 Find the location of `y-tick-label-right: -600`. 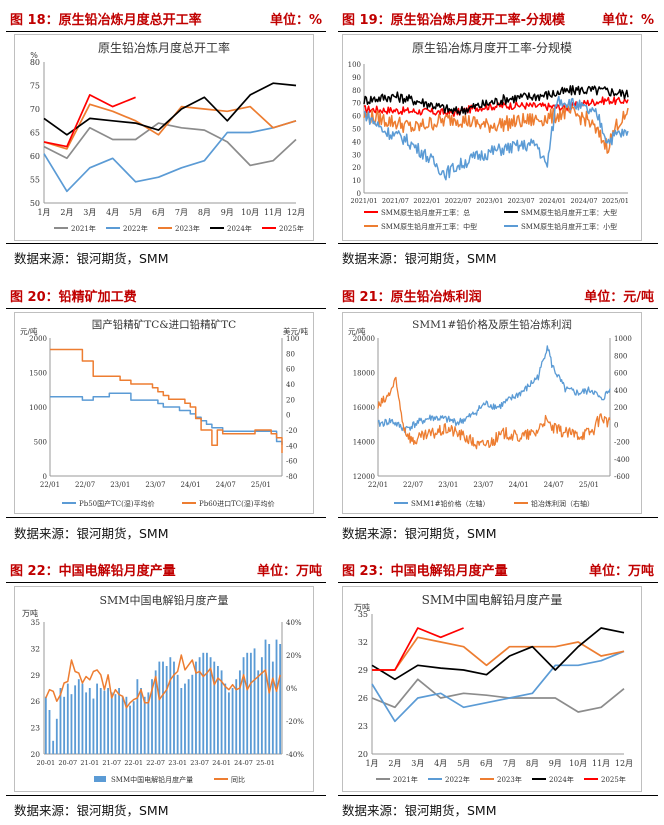

y-tick-label-right: -600 is located at coordinates (622, 477).